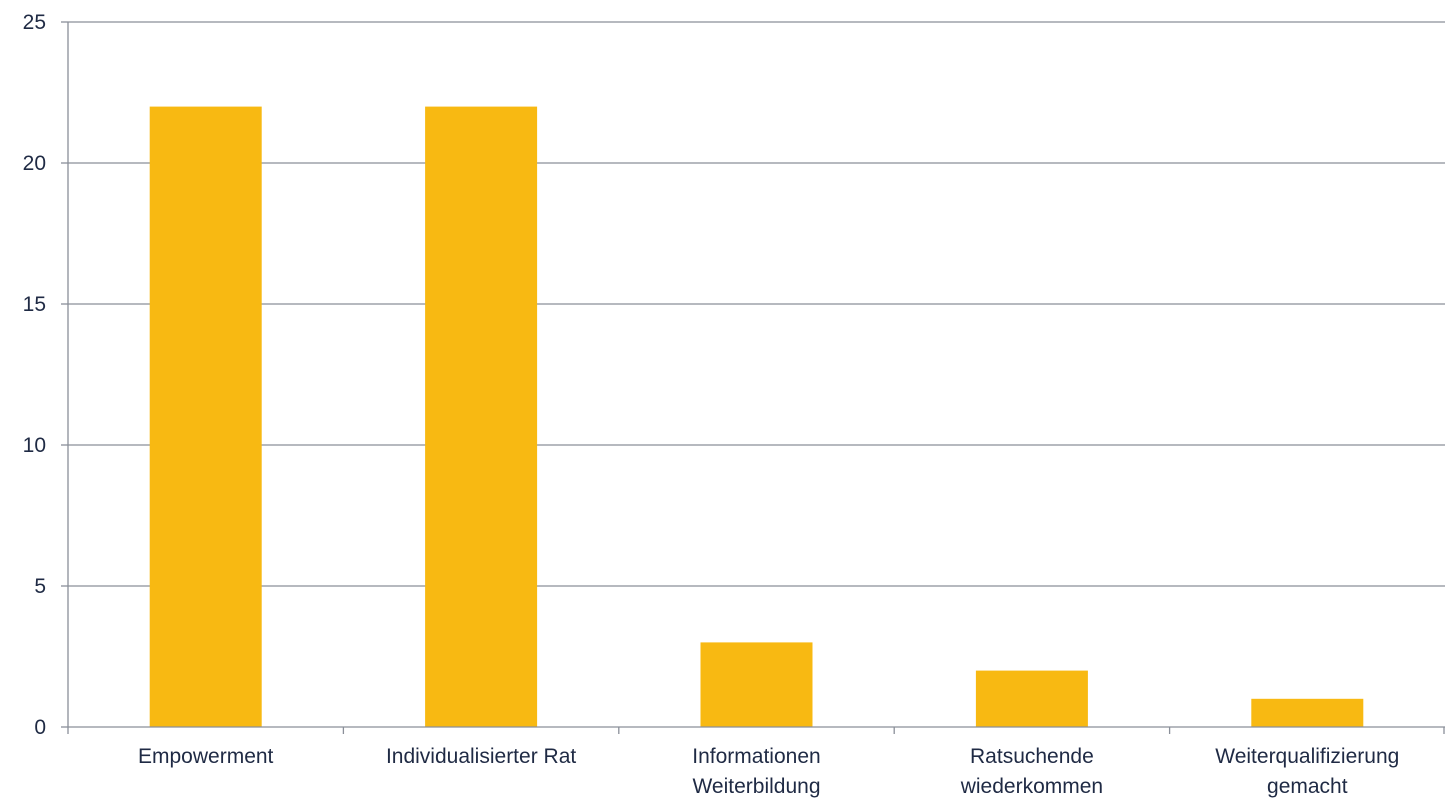 The height and width of the screenshot is (805, 1445). Describe the element at coordinates (1307, 756) in the screenshot. I see `x-category-label-line: Weiterqualifizierung` at that location.